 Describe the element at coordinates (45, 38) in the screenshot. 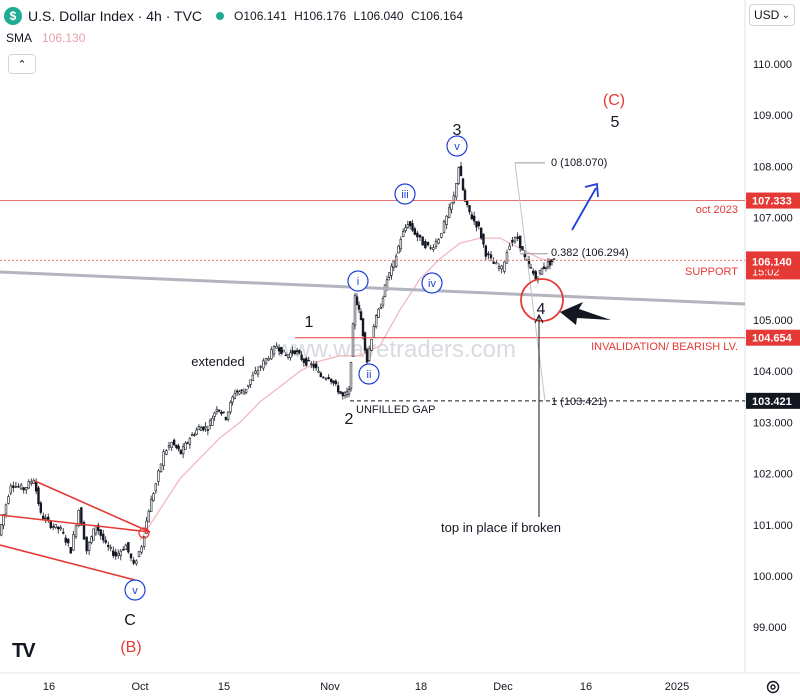

I see `sma-legend: SMA 106.130` at that location.